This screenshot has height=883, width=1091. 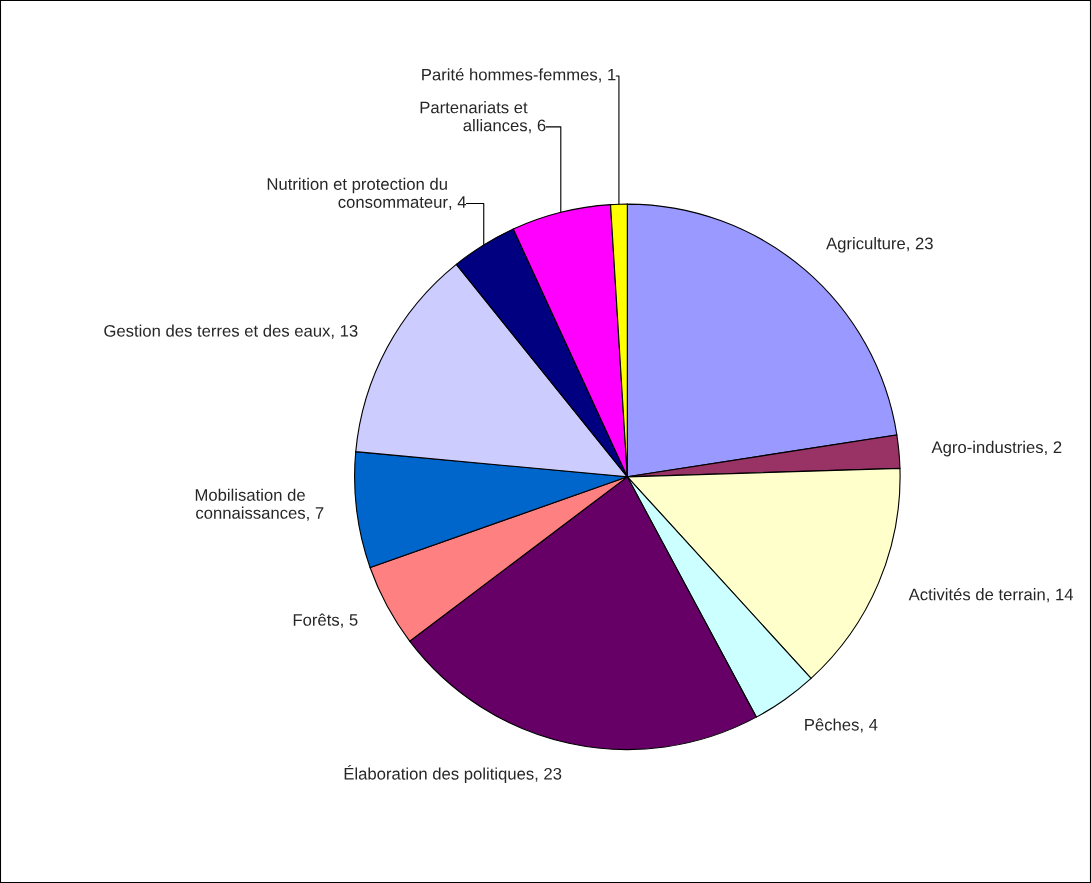 I want to click on slice-label: Élaboration des politiques, so click(x=439, y=774).